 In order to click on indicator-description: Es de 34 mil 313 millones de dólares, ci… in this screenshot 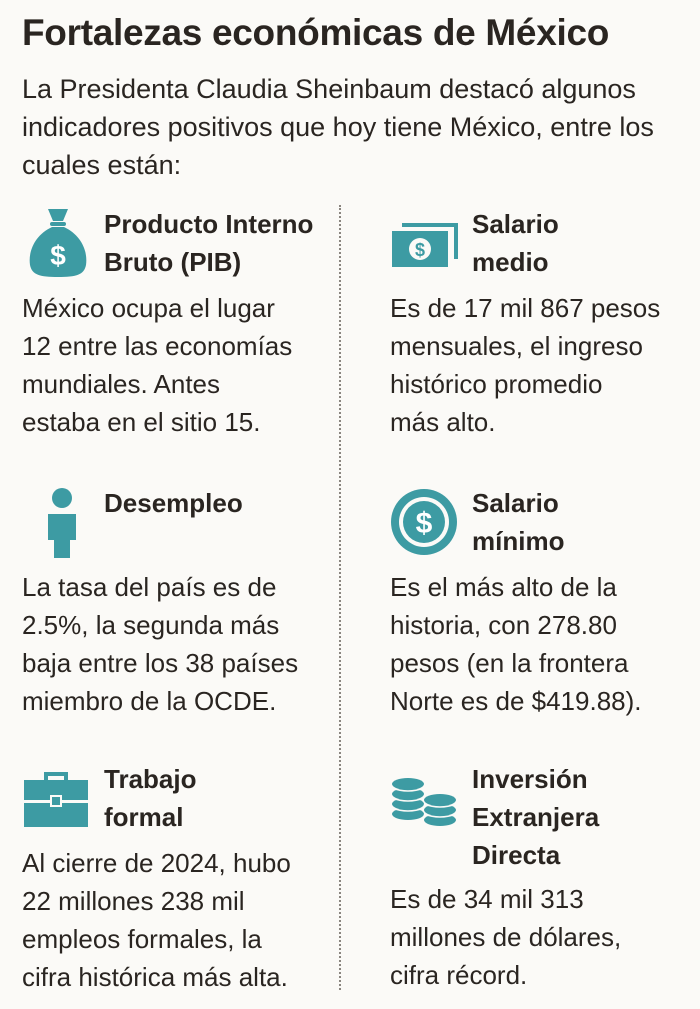, I will do `click(506, 937)`.